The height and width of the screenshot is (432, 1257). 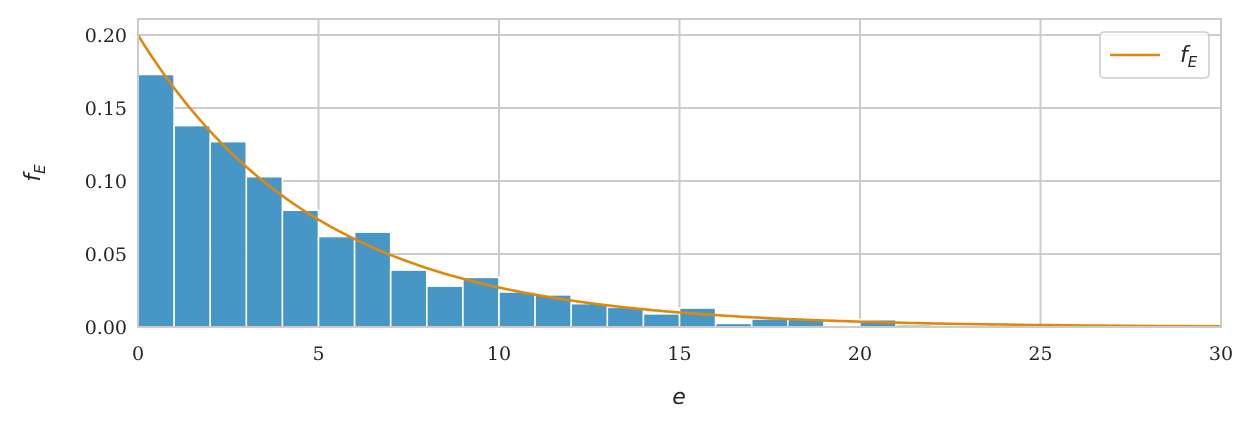 What do you see at coordinates (679, 354) in the screenshot?
I see `x-tick-label: 15` at bounding box center [679, 354].